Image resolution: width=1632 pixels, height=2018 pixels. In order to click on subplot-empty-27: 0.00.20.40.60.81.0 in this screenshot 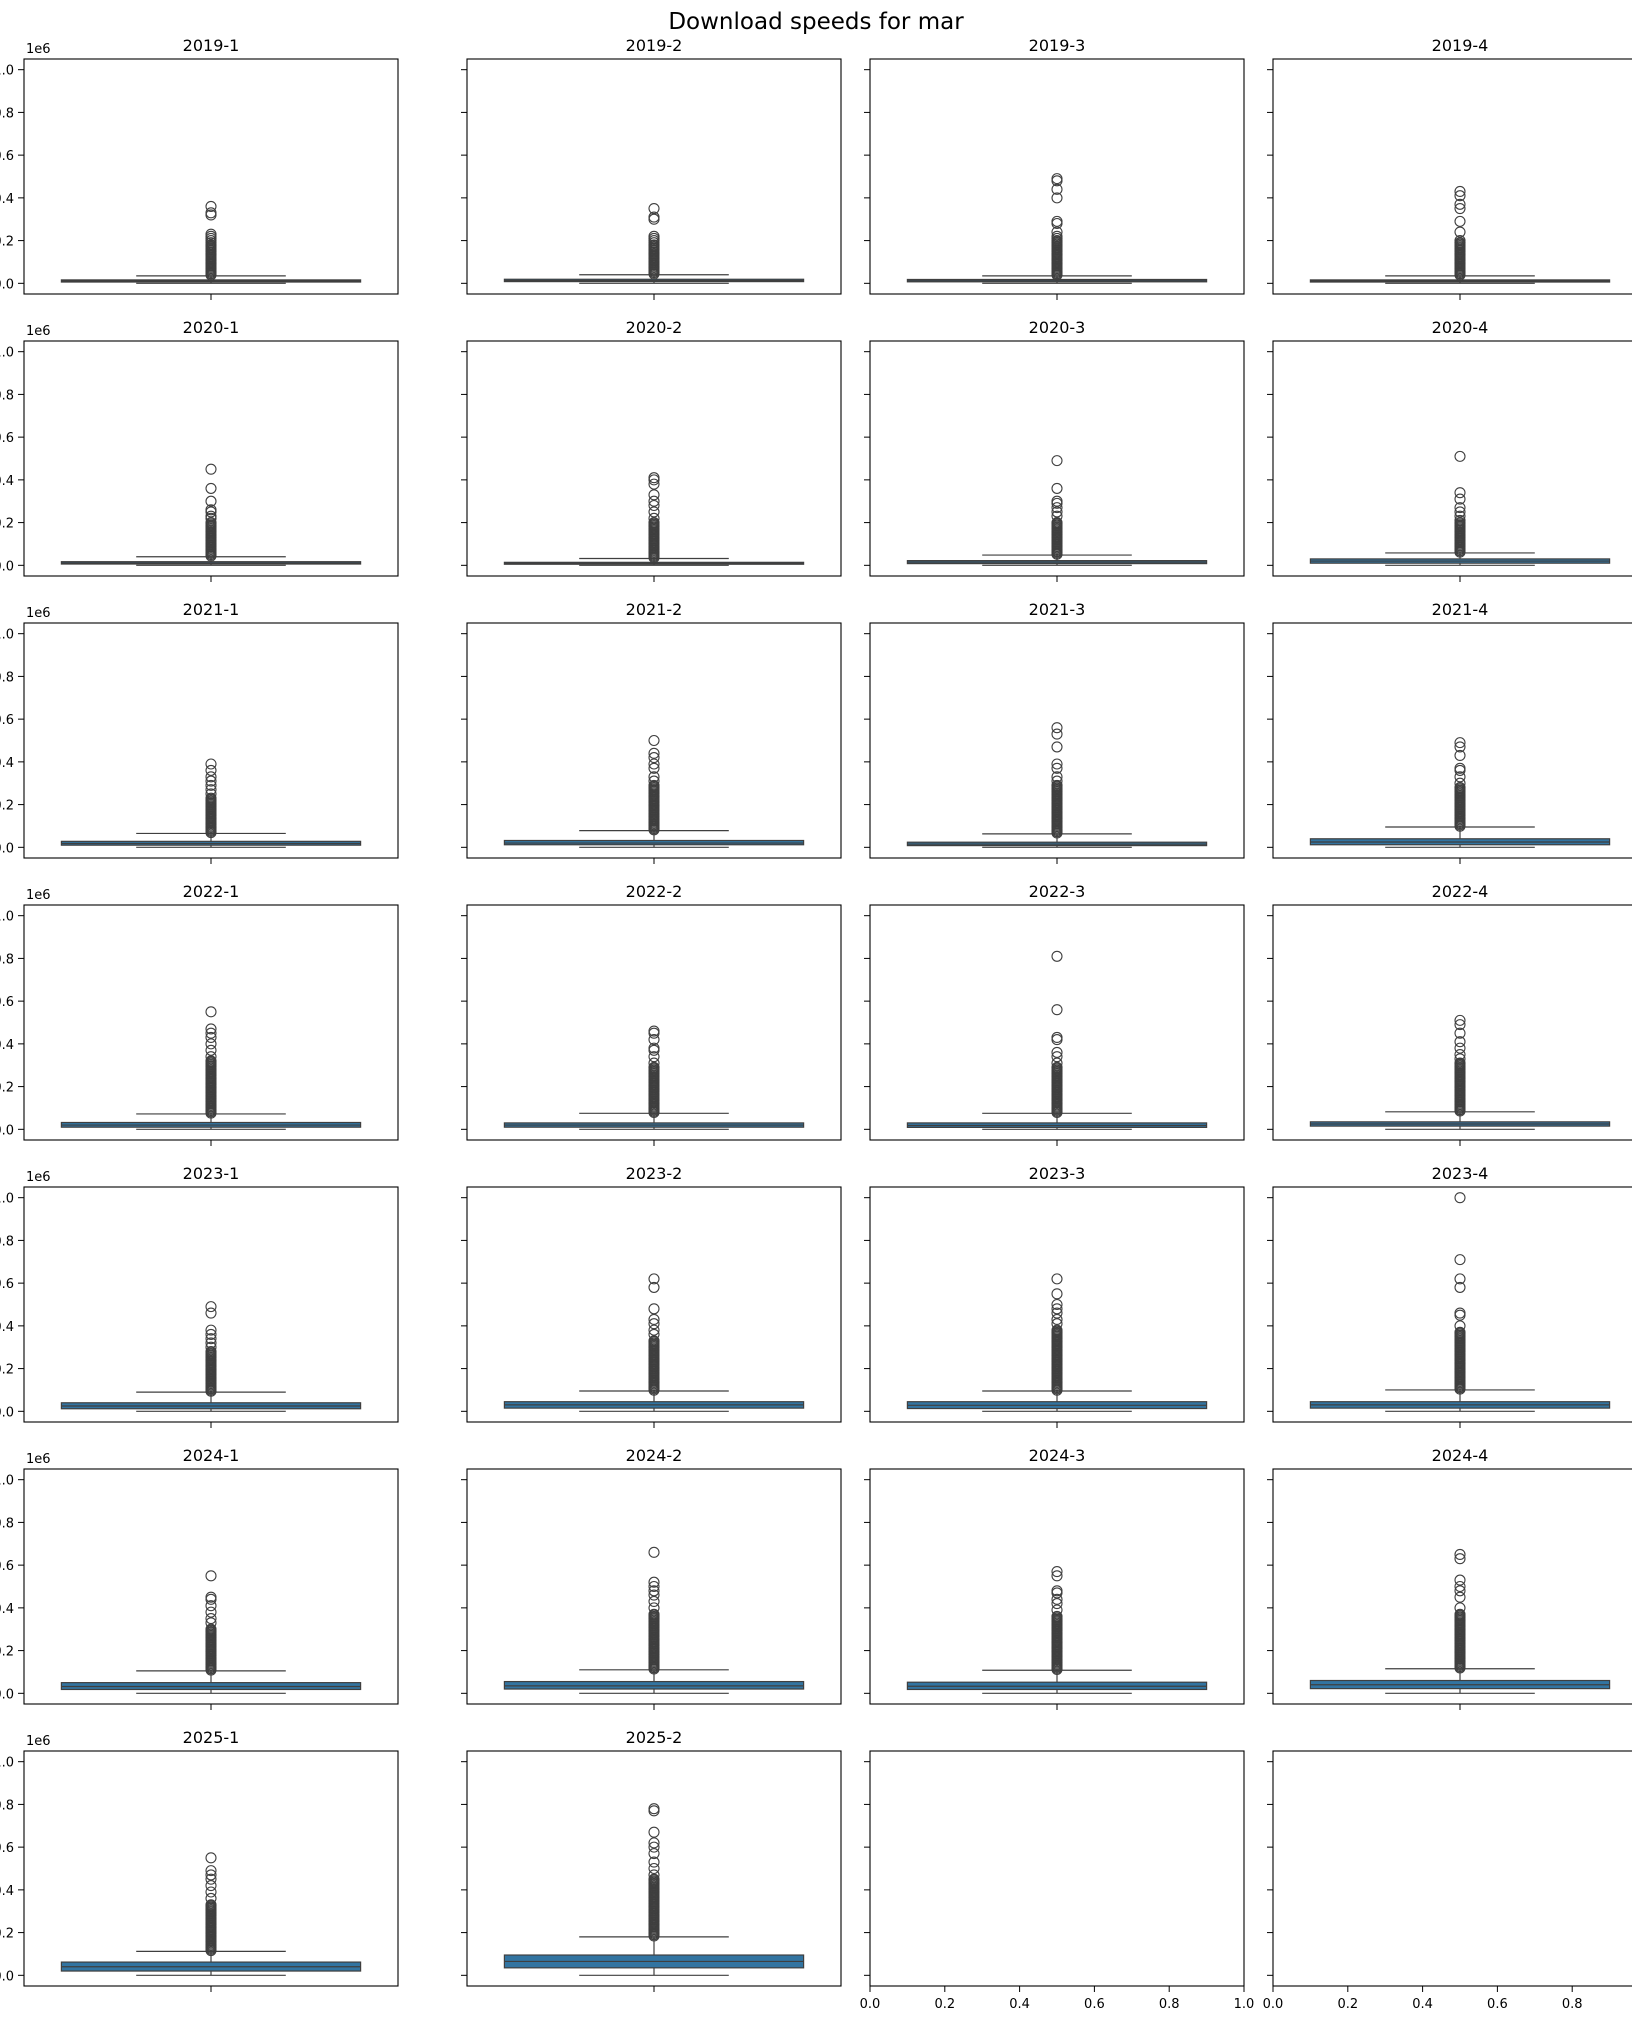, I will do `click(1447, 1881)`.